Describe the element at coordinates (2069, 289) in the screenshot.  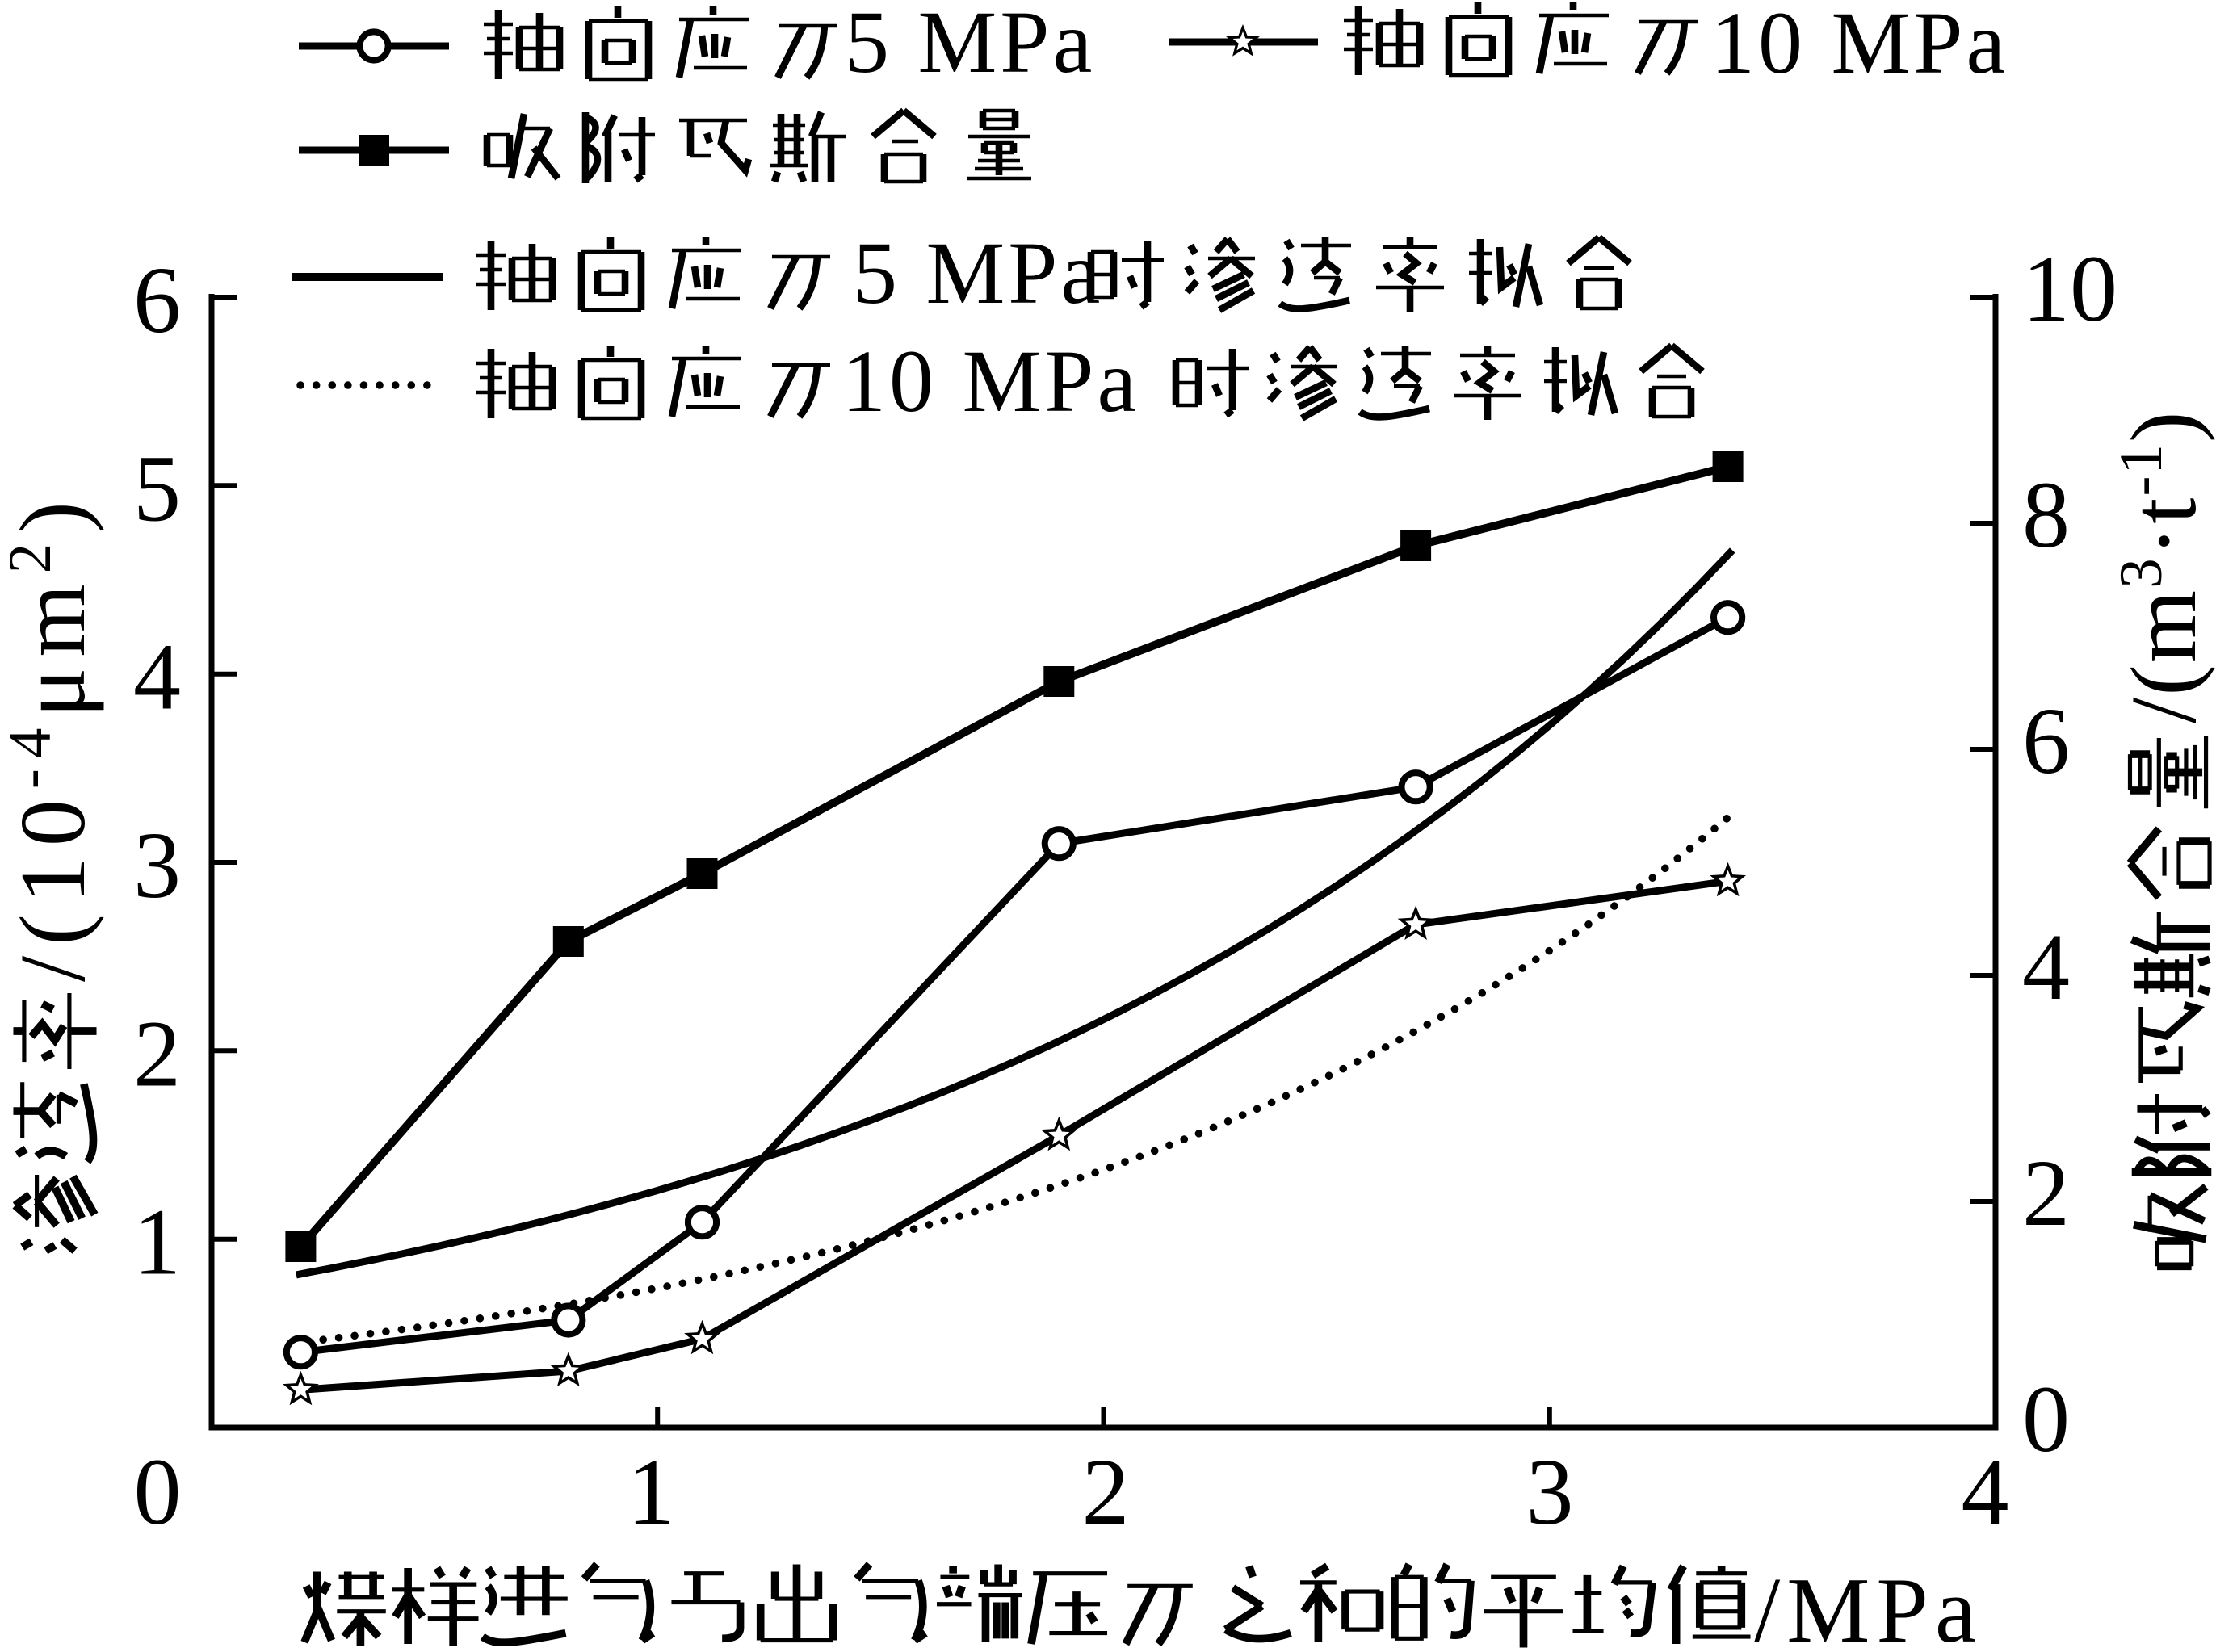
I see `svg-text: 10` at that location.